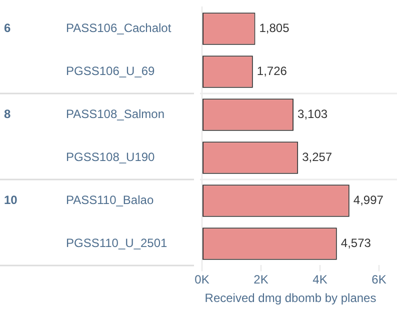 The height and width of the screenshot is (322, 407). What do you see at coordinates (313, 114) in the screenshot?
I see `data-label: 3,103` at bounding box center [313, 114].